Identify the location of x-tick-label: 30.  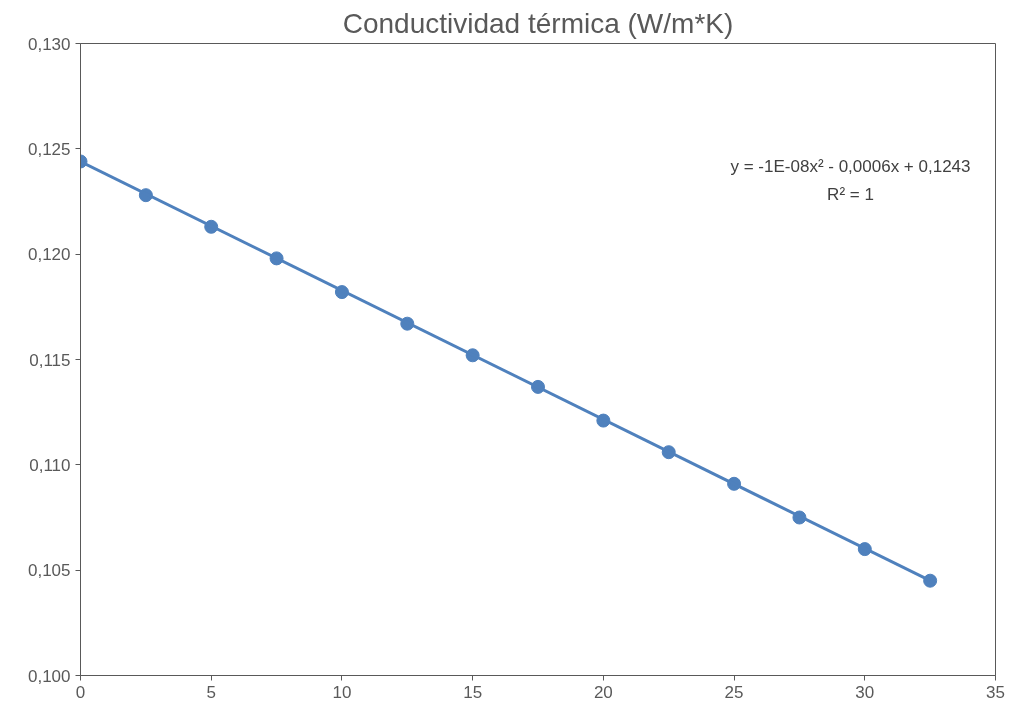
(865, 692).